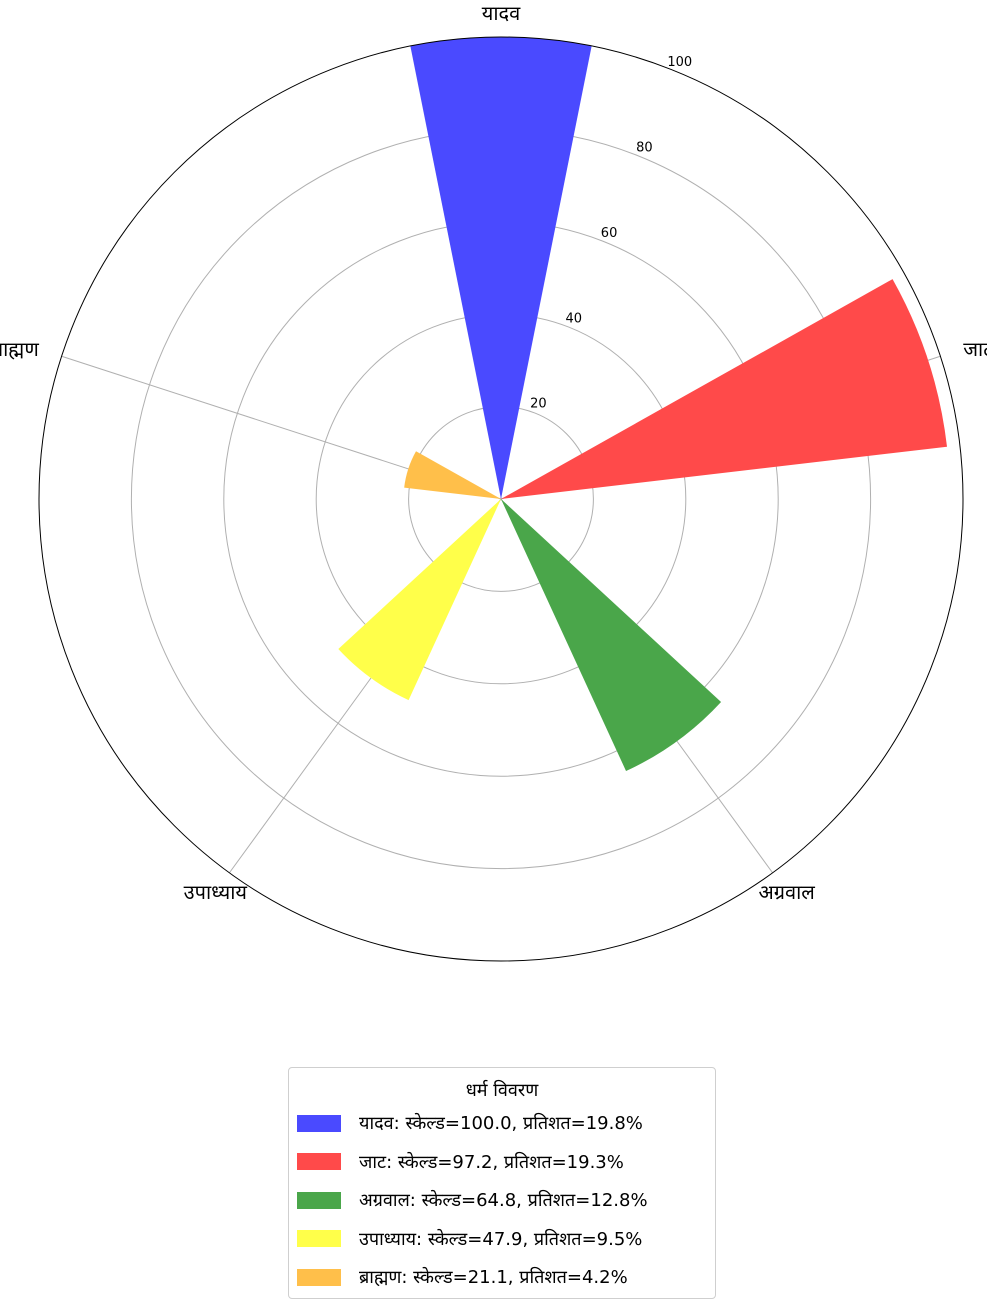 This screenshot has height=1310, width=987. What do you see at coordinates (502, 1090) in the screenshot?
I see `legend-title: धर्म विवरण` at bounding box center [502, 1090].